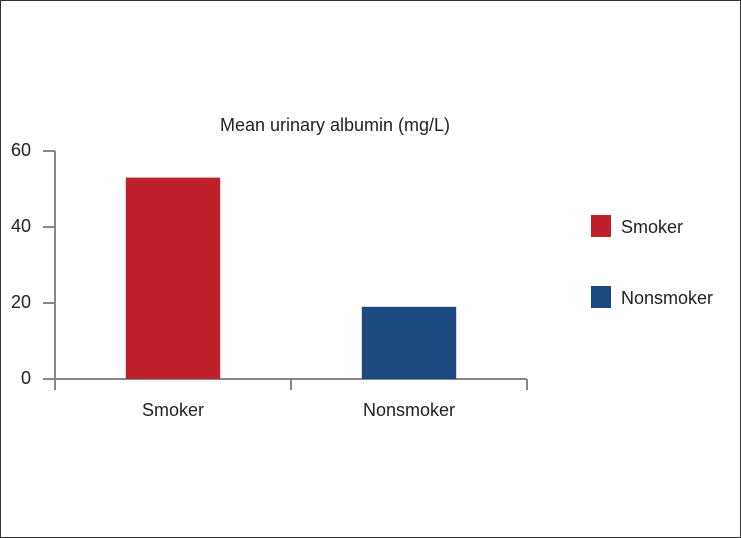  I want to click on x-tick-label: Smoker, so click(173, 410).